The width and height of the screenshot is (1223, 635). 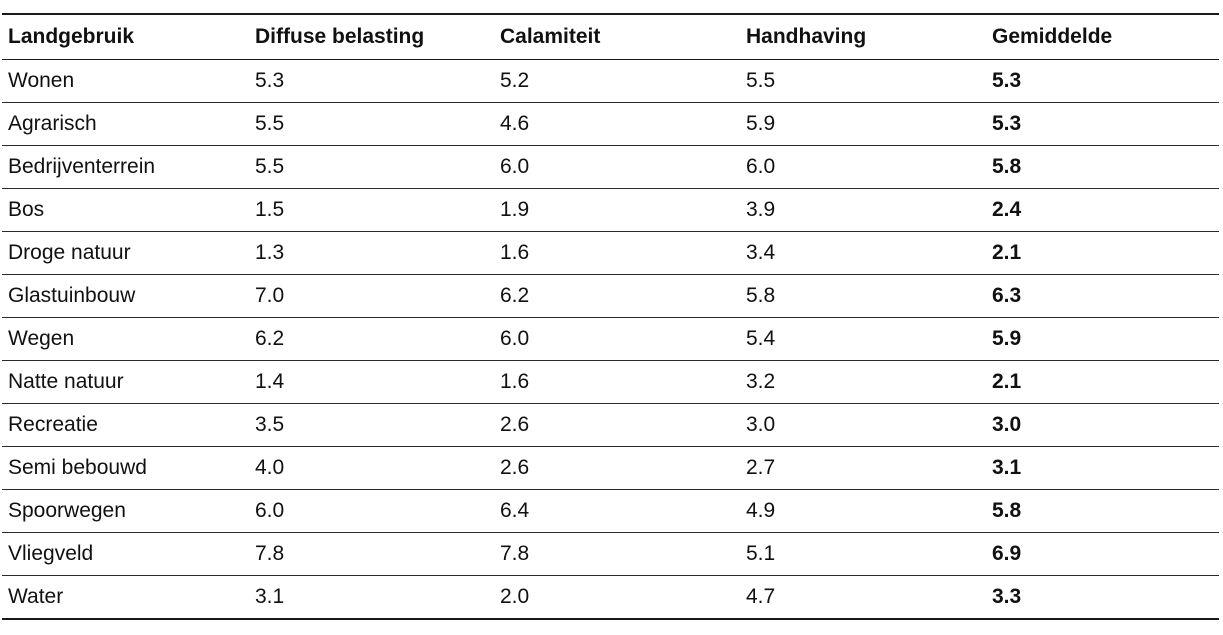 I want to click on diffuse-belasting-cell: 7.8, so click(x=371, y=554).